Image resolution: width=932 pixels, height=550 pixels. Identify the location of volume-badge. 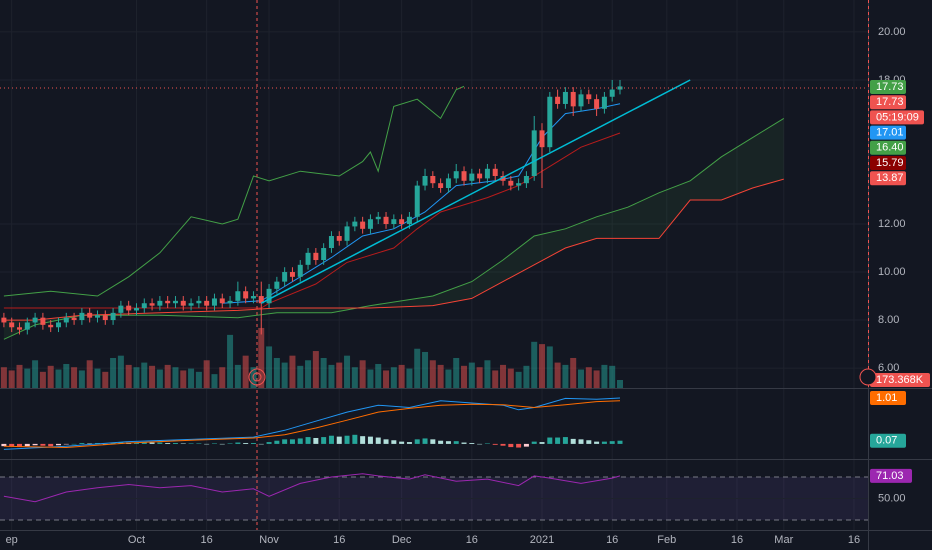
(900, 380).